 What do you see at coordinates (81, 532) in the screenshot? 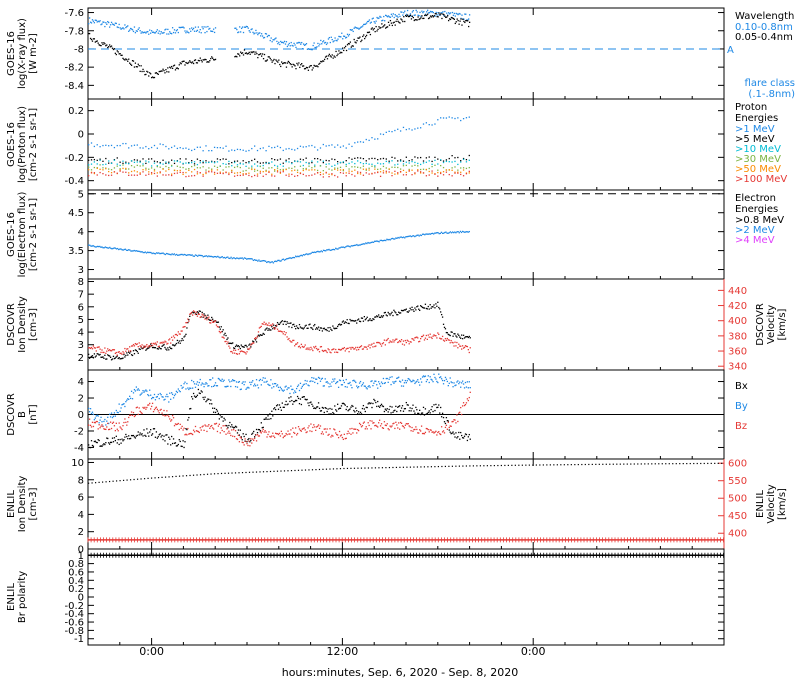
I see `y-tick-label: 2` at bounding box center [81, 532].